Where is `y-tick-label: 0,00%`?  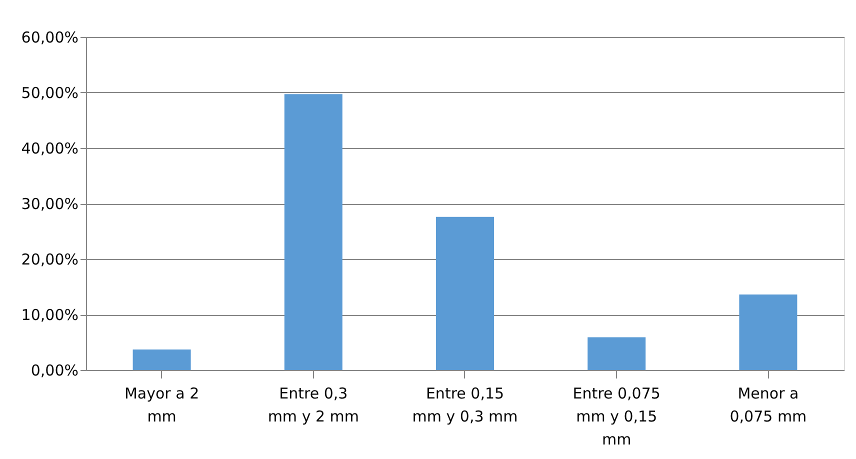
y-tick-label: 0,00% is located at coordinates (54, 371).